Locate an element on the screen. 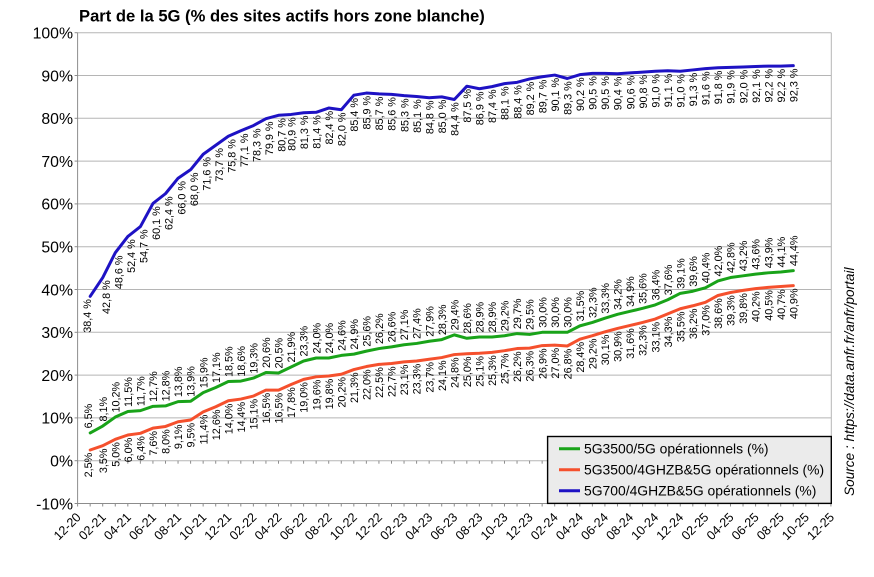 This screenshot has width=874, height=577. svg-text: 90,8 % is located at coordinates (644, 91).